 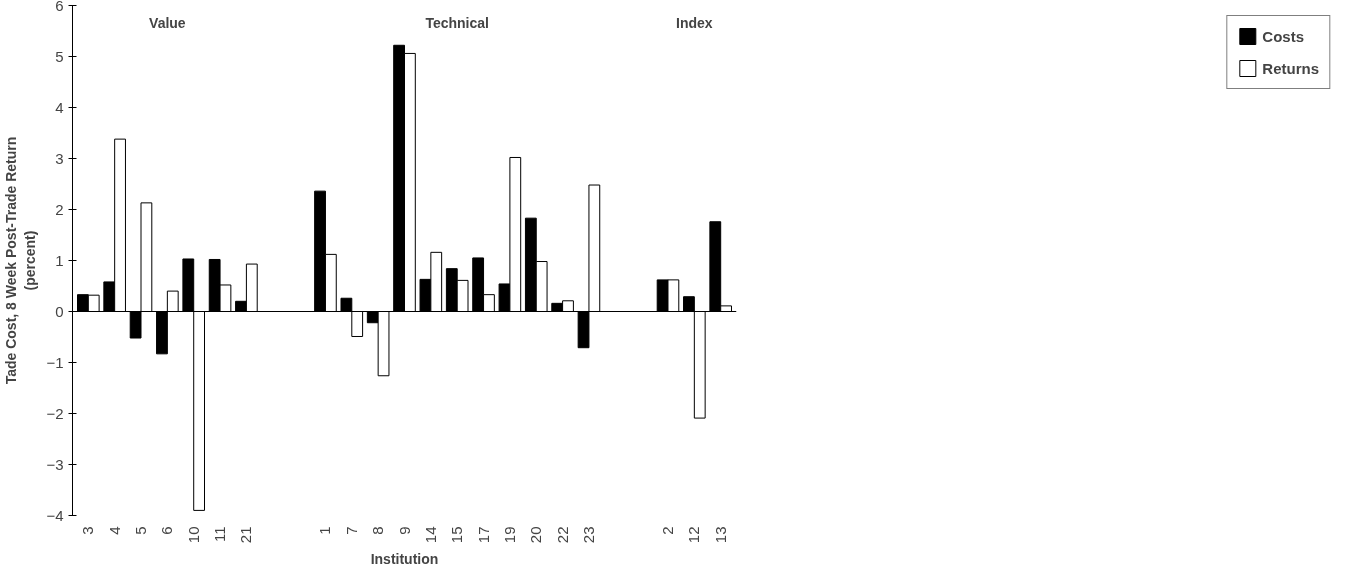 What do you see at coordinates (694, 23) in the screenshot?
I see `annotation: Index` at bounding box center [694, 23].